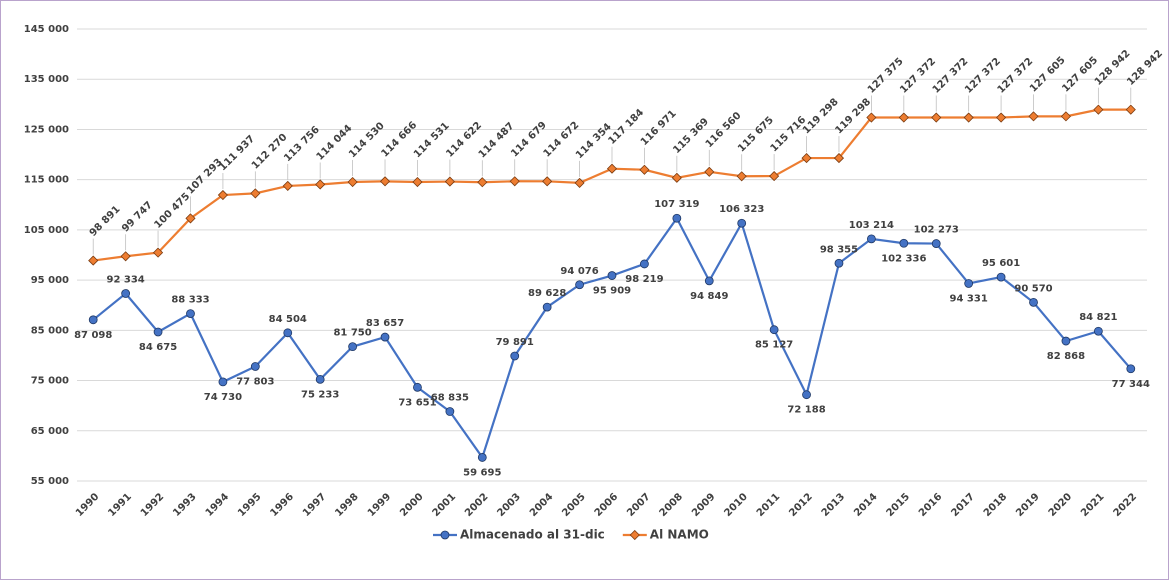  What do you see at coordinates (1027, 504) in the screenshot?
I see `x-tick-label: 2019` at bounding box center [1027, 504].